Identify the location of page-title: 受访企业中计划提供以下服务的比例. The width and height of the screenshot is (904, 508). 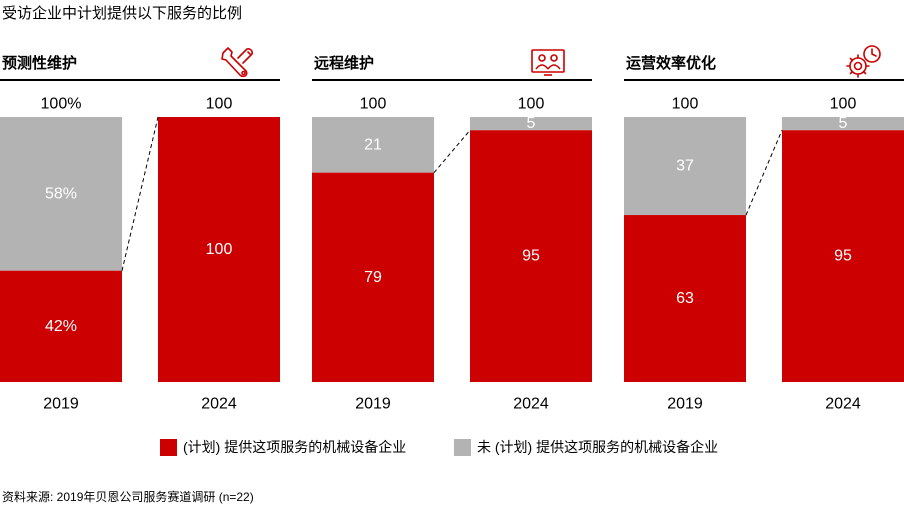
(122, 13).